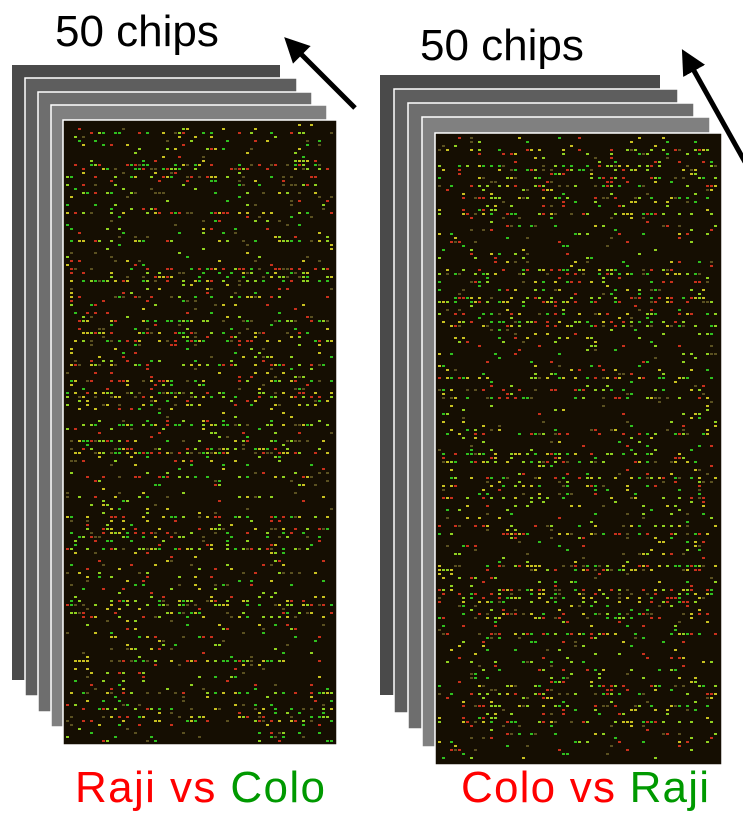 Image resolution: width=743 pixels, height=826 pixels. Describe the element at coordinates (508, 787) in the screenshot. I see `sample-first: Colo` at that location.